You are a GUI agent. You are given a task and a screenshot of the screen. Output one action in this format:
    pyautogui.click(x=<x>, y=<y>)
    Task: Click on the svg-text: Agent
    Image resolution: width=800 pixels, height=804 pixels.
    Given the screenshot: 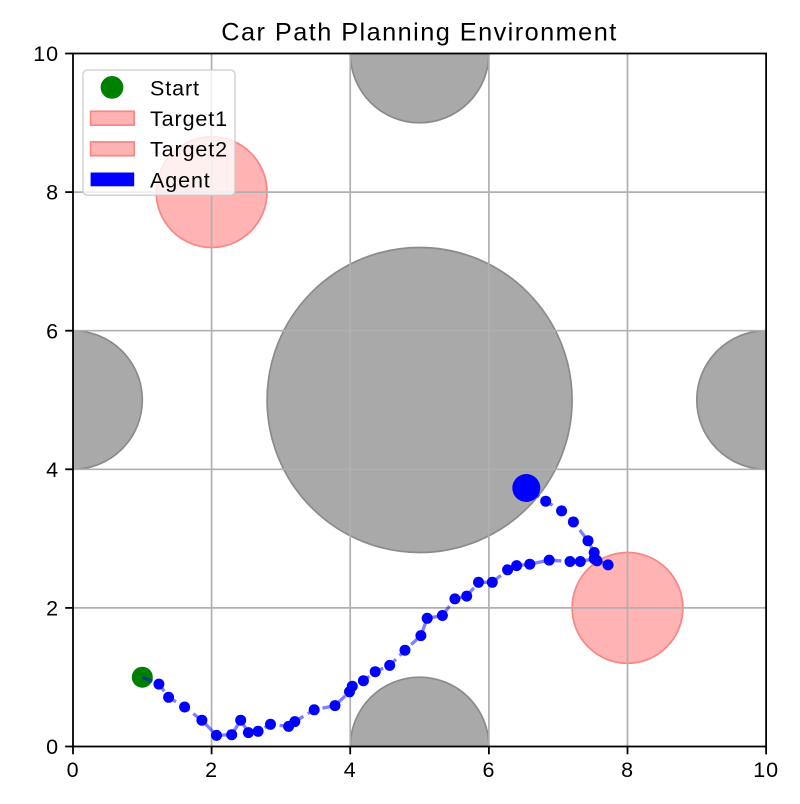 What is the action you would take?
    pyautogui.click(x=180, y=180)
    